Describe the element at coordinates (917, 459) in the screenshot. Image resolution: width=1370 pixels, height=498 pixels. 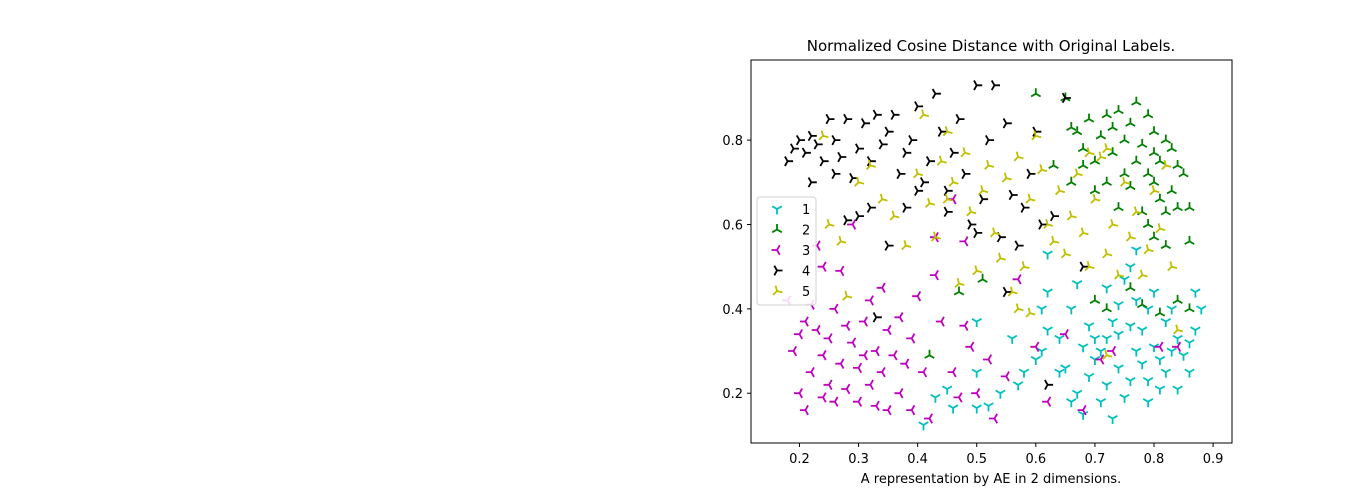
I see `x-tick-label: 0.4` at that location.